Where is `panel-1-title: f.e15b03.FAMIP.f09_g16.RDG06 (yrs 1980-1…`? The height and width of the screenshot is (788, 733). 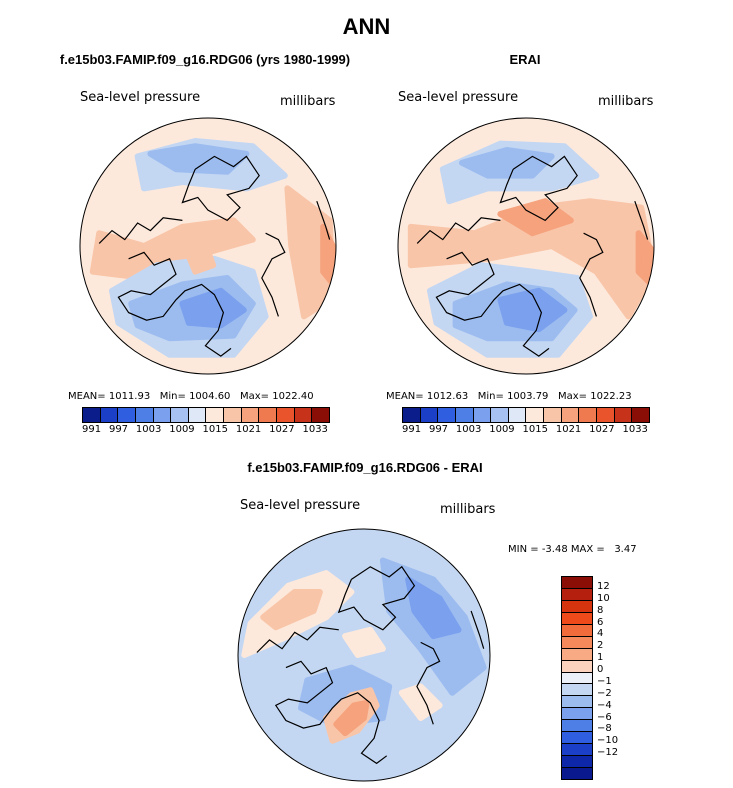 panel-1-title: f.e15b03.FAMIP.f09_g16.RDG06 (yrs 1980-1… is located at coordinates (205, 59).